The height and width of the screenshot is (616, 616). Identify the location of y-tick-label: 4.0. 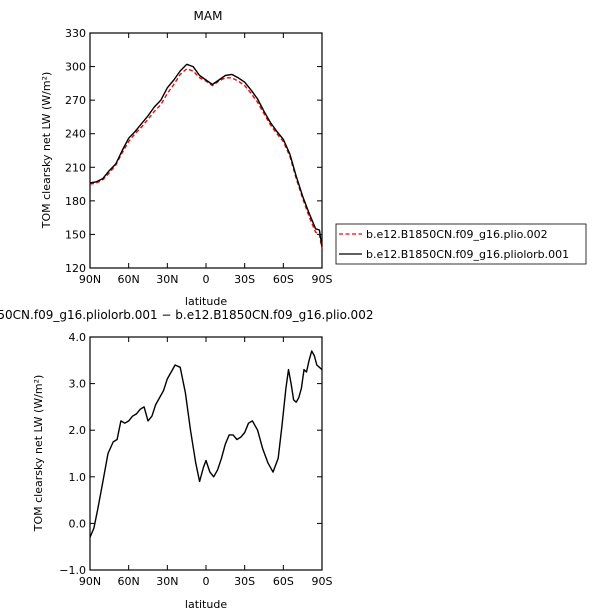
(78, 337).